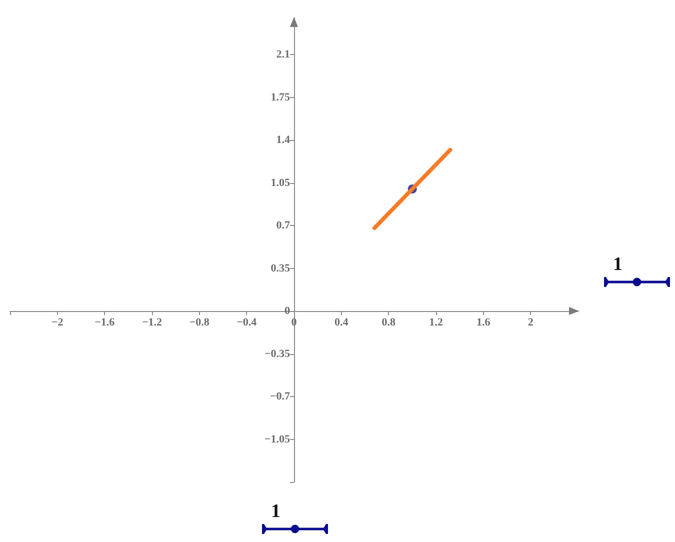 Image resolution: width=675 pixels, height=542 pixels. Describe the element at coordinates (341, 322) in the screenshot. I see `x-tick-label: 0.4` at that location.